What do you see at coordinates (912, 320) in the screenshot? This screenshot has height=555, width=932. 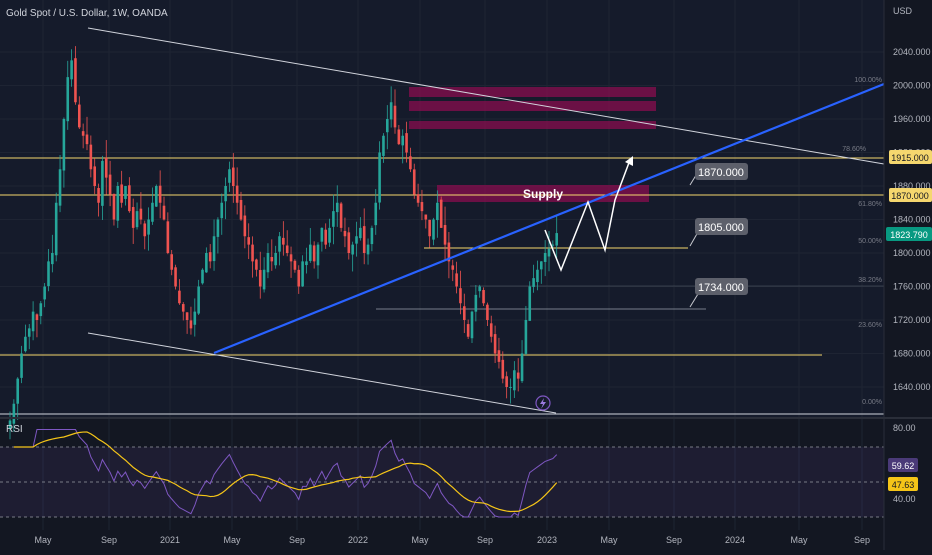 I see `price-tick-label: 1720.000` at bounding box center [912, 320].